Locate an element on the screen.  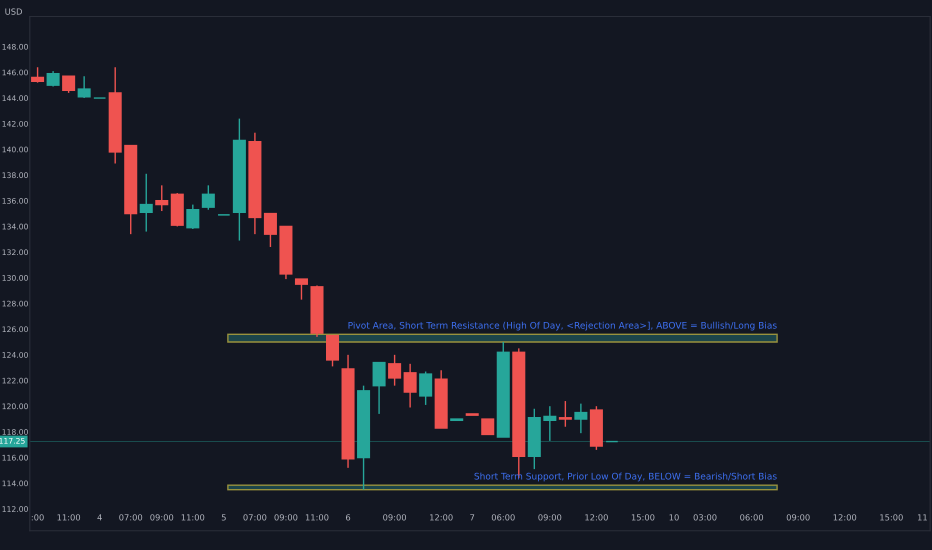
band-label: Short Term Support, Prior Low Of Day, BELOW = Bearish/Short Bias is located at coordinates (625, 477).